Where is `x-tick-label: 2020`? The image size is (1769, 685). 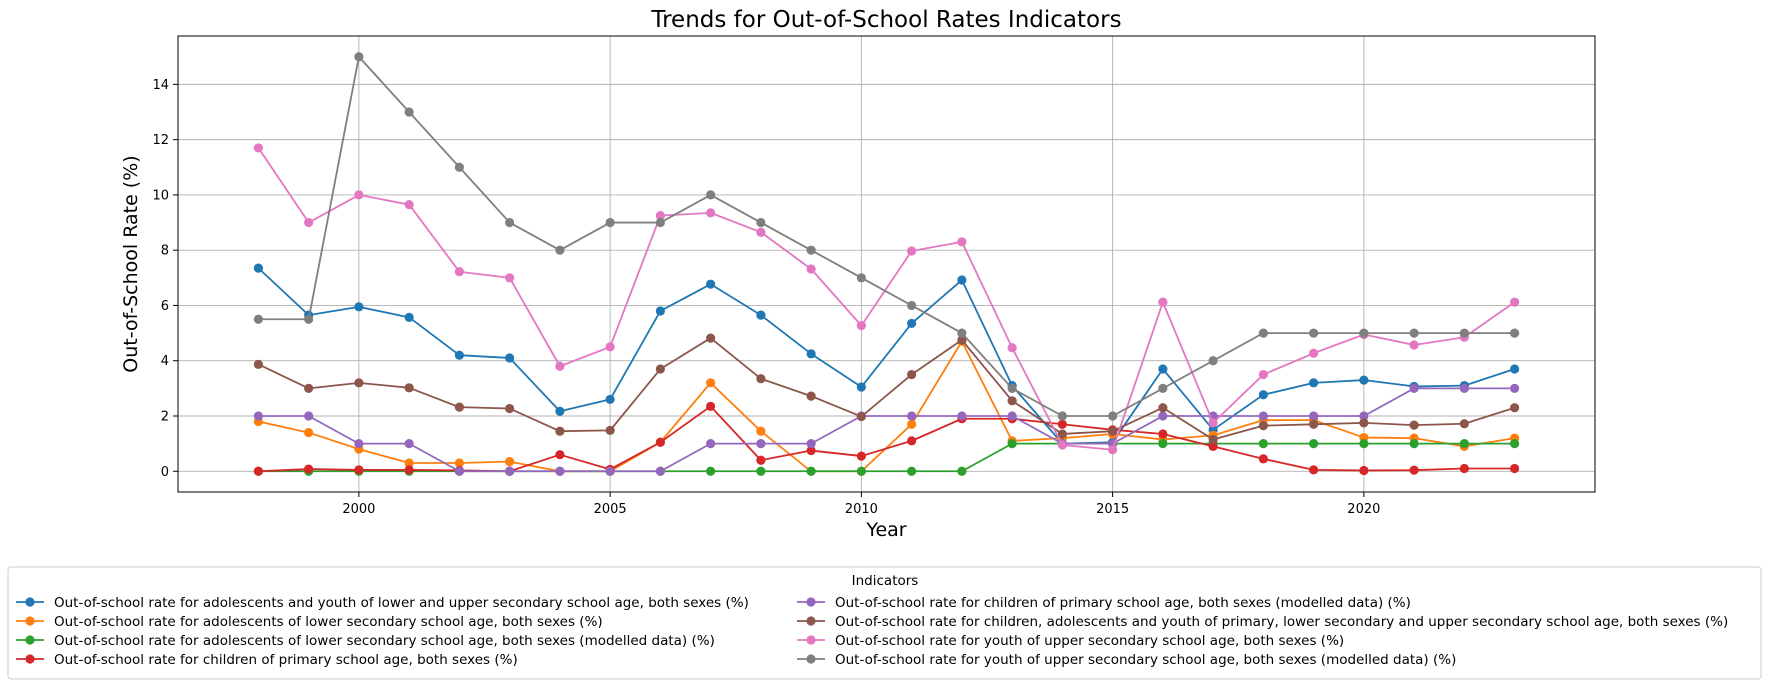 x-tick-label: 2020 is located at coordinates (1363, 509).